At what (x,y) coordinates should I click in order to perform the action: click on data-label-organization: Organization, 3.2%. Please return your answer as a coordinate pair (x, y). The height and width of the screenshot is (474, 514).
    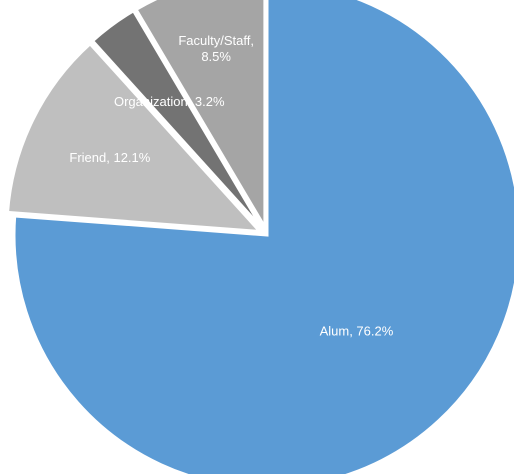
    Looking at the image, I should click on (169, 101).